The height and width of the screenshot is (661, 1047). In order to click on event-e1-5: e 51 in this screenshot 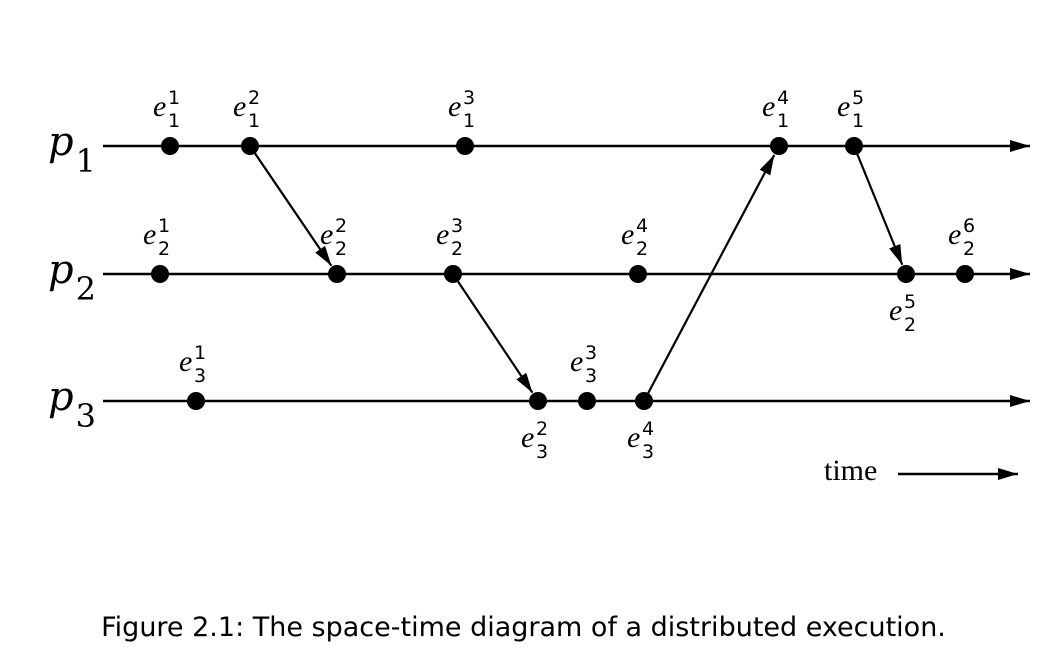, I will do `click(850, 121)`.